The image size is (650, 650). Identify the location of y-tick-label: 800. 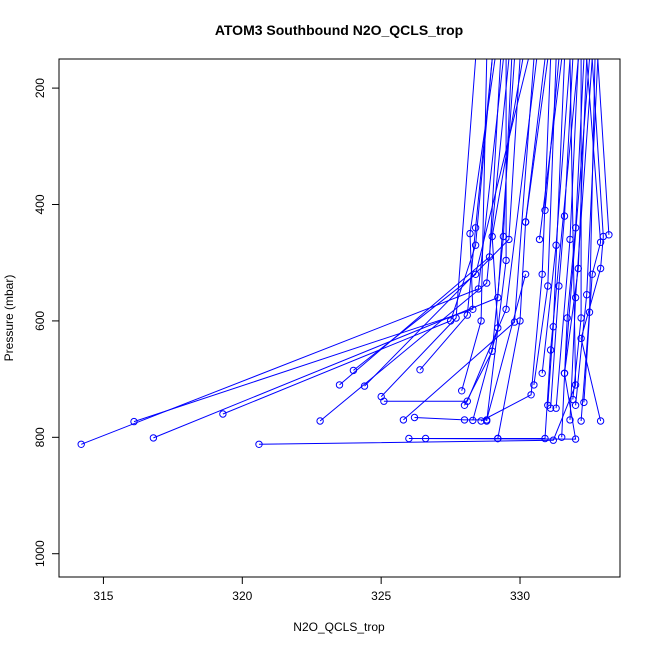
(40, 437).